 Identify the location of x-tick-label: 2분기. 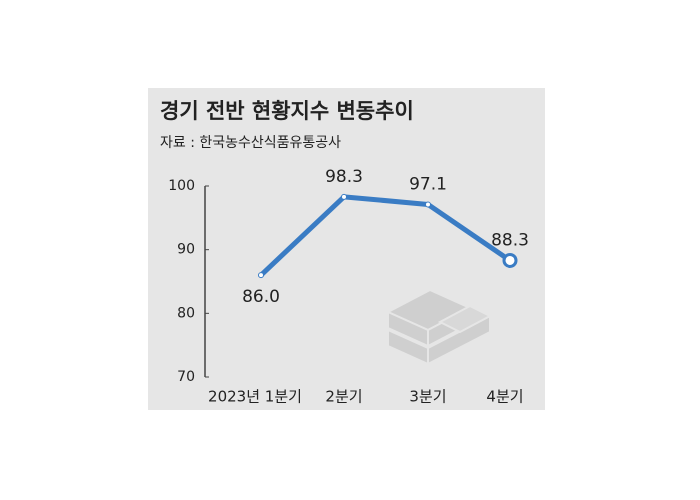
(343, 397).